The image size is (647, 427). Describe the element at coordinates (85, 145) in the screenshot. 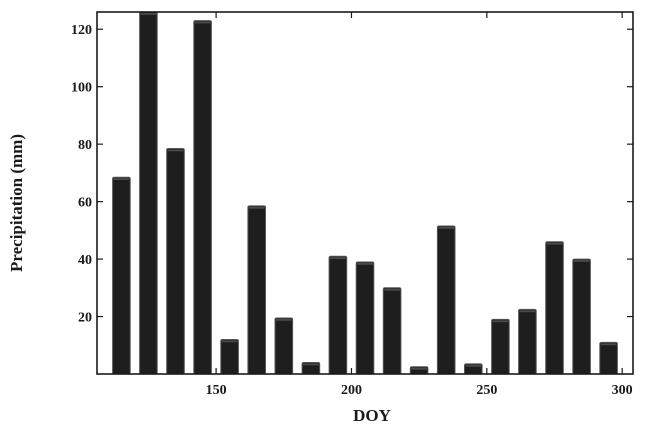

I see `y-tick-label-80: 80` at that location.